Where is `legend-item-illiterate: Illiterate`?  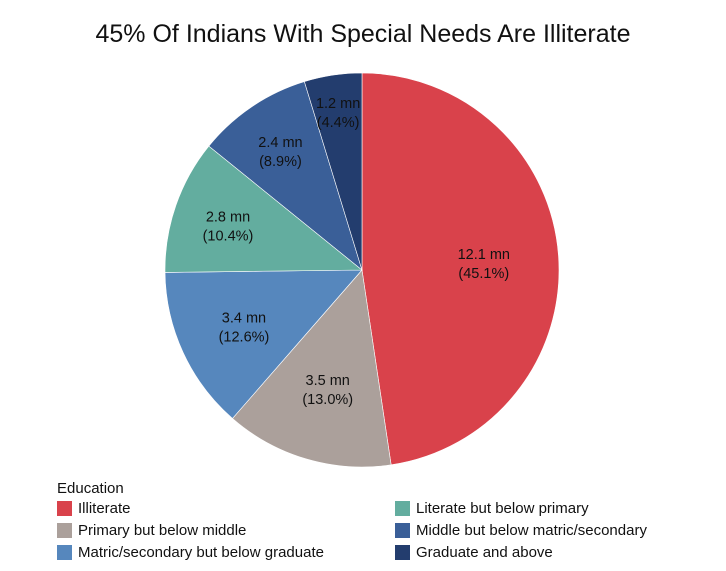 legend-item-illiterate: Illiterate is located at coordinates (94, 508).